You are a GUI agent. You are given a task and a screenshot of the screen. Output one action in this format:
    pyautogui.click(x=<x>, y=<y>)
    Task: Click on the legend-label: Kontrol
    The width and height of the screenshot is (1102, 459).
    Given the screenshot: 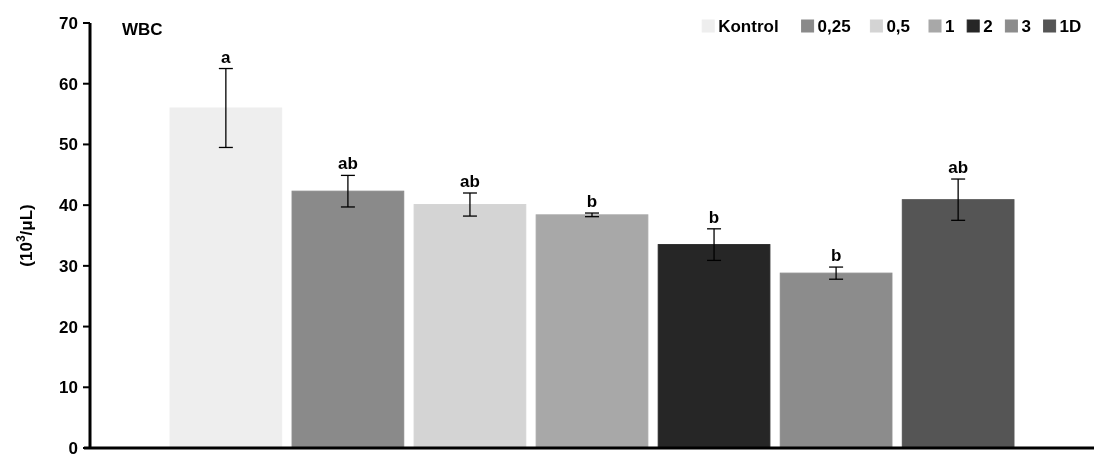 What is the action you would take?
    pyautogui.click(x=748, y=26)
    